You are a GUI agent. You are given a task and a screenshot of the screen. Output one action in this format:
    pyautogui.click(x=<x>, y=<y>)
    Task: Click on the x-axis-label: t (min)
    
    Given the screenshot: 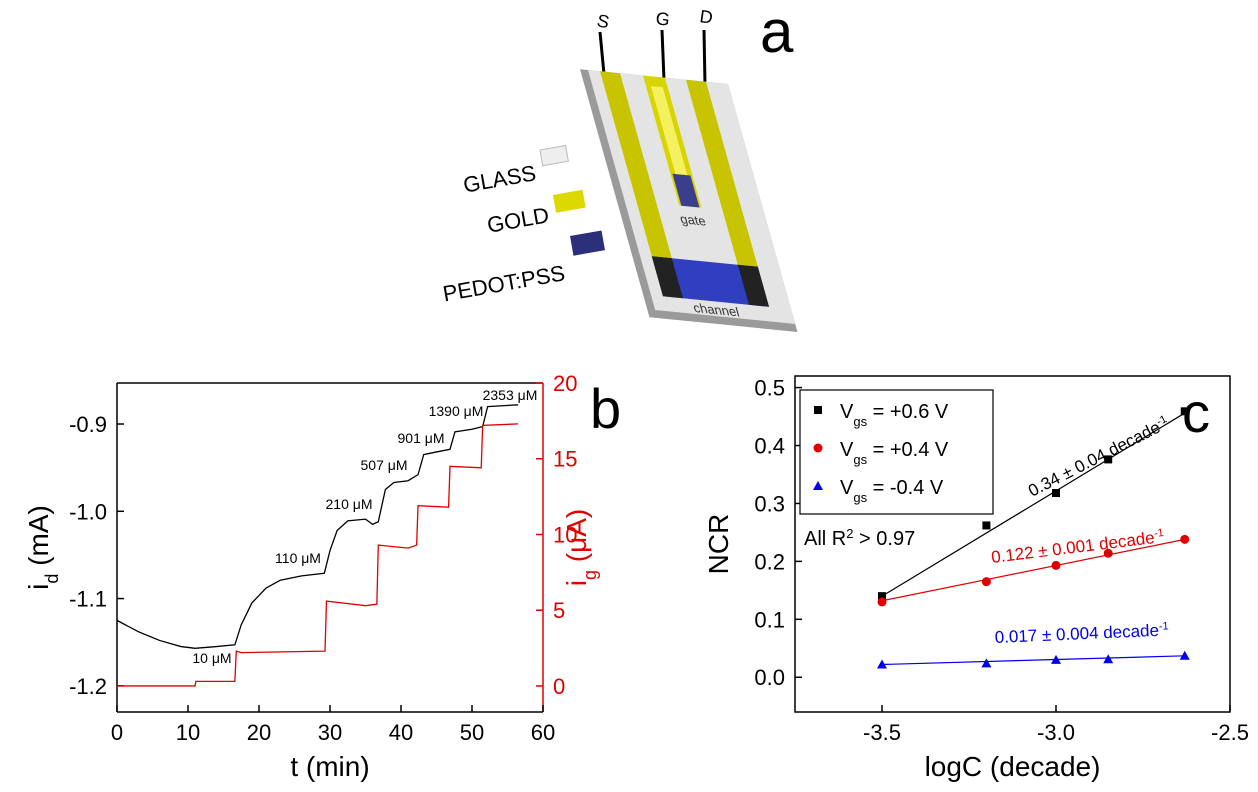 What is the action you would take?
    pyautogui.click(x=329, y=766)
    